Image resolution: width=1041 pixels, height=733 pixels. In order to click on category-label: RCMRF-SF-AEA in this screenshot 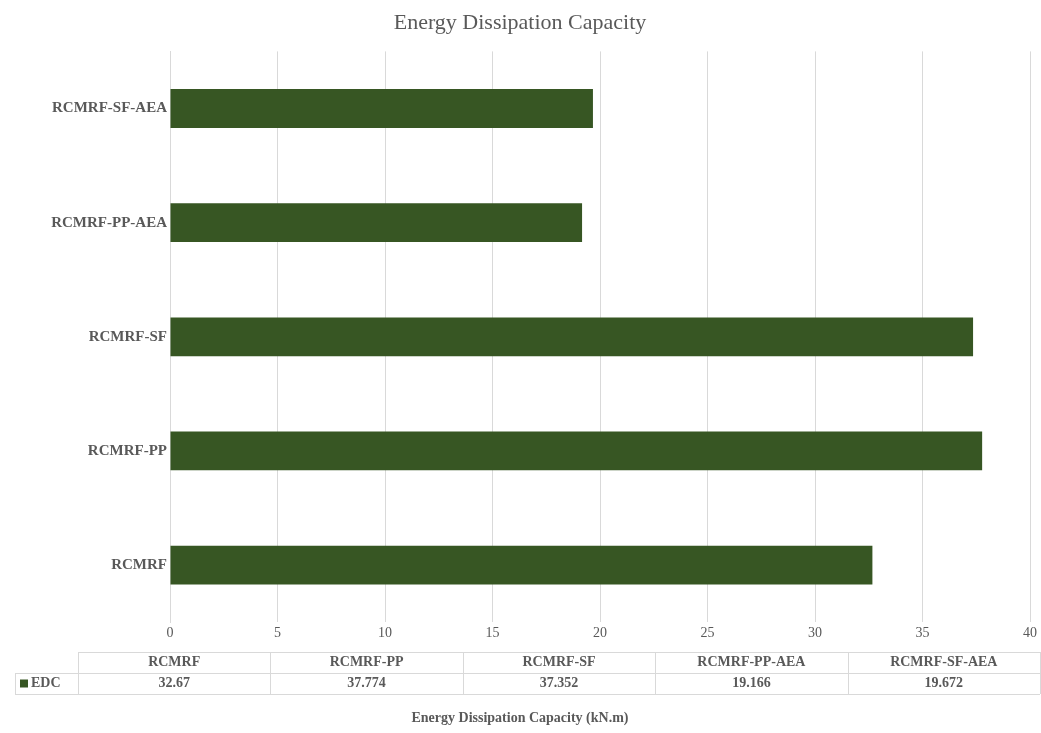, I will do `click(944, 662)`.